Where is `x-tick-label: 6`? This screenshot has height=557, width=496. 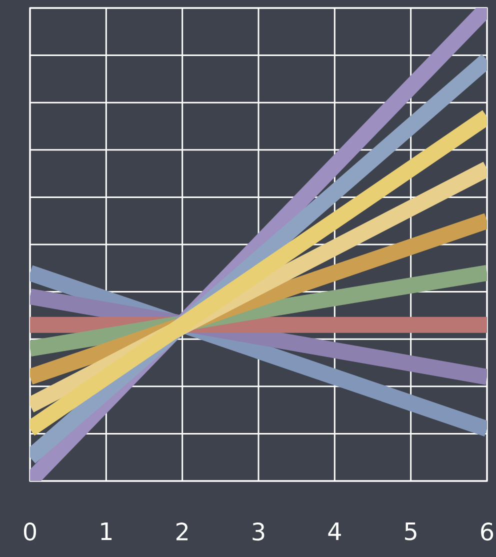 x-tick-label: 6 is located at coordinates (487, 531).